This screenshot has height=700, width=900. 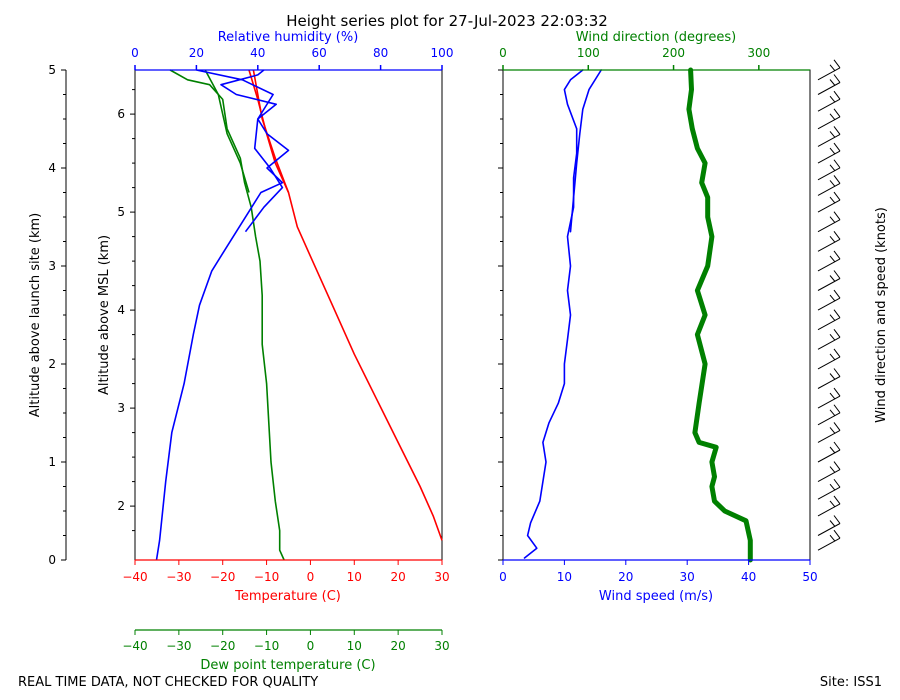 What do you see at coordinates (656, 596) in the screenshot?
I see `wind-speed-axis-label: Wind speed (m/s)` at bounding box center [656, 596].